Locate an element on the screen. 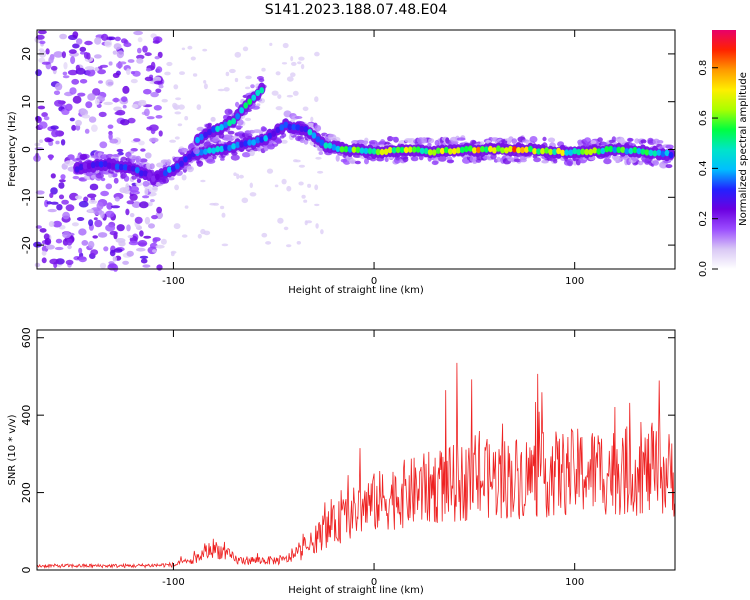 The image size is (750, 600). colorbar-tick-label: 0.6 is located at coordinates (703, 118).